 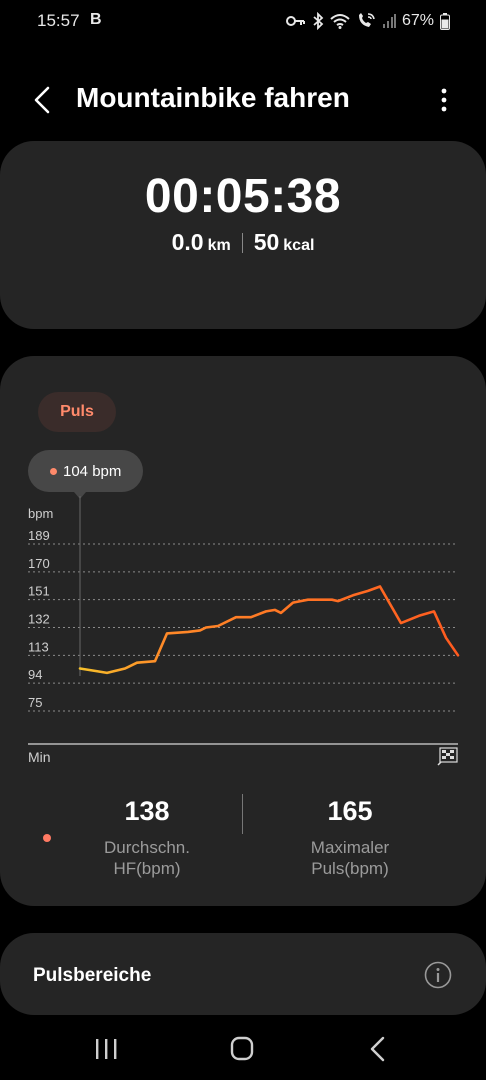 I want to click on status-icons: 67%, so click(x=367, y=21).